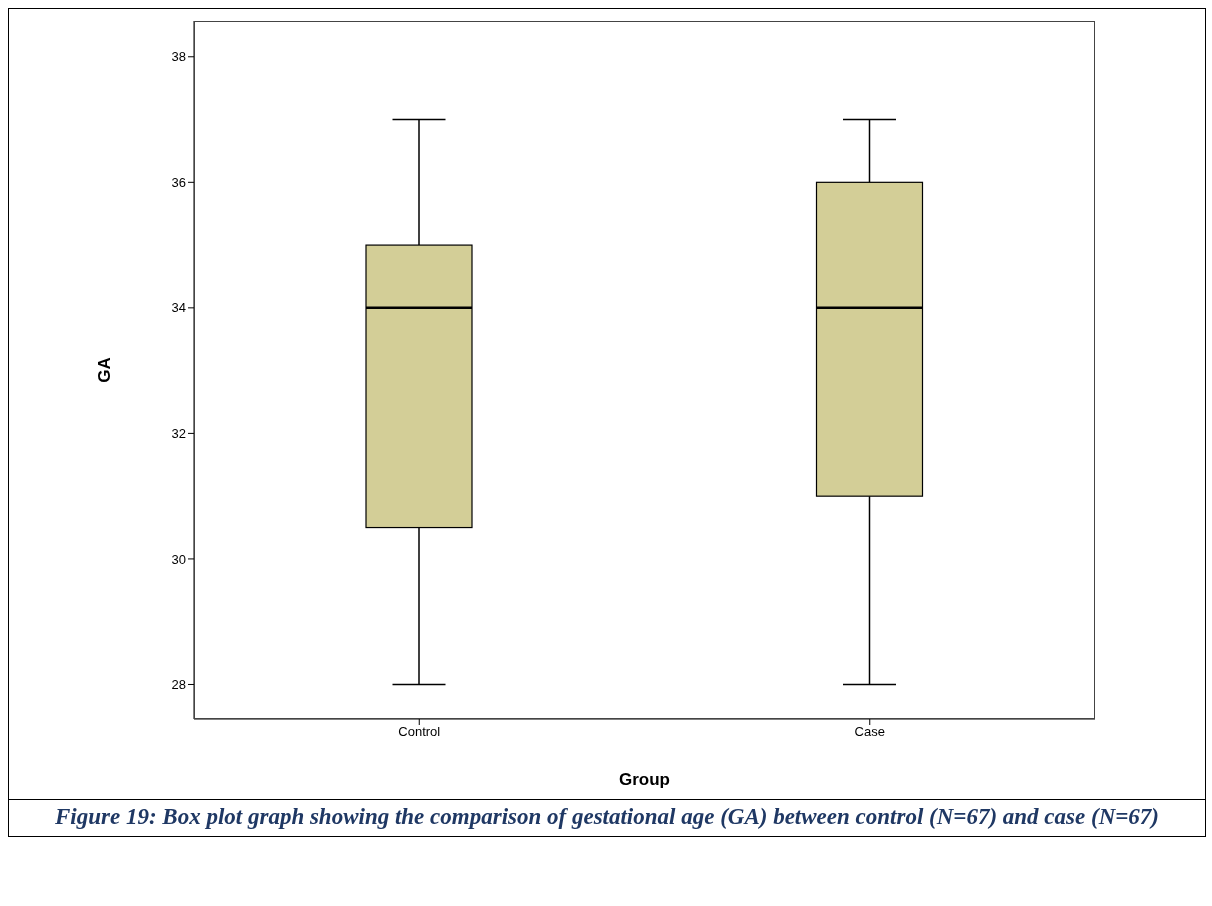 This screenshot has width=1212, height=906. Describe the element at coordinates (644, 779) in the screenshot. I see `x-axis-title: Group` at that location.